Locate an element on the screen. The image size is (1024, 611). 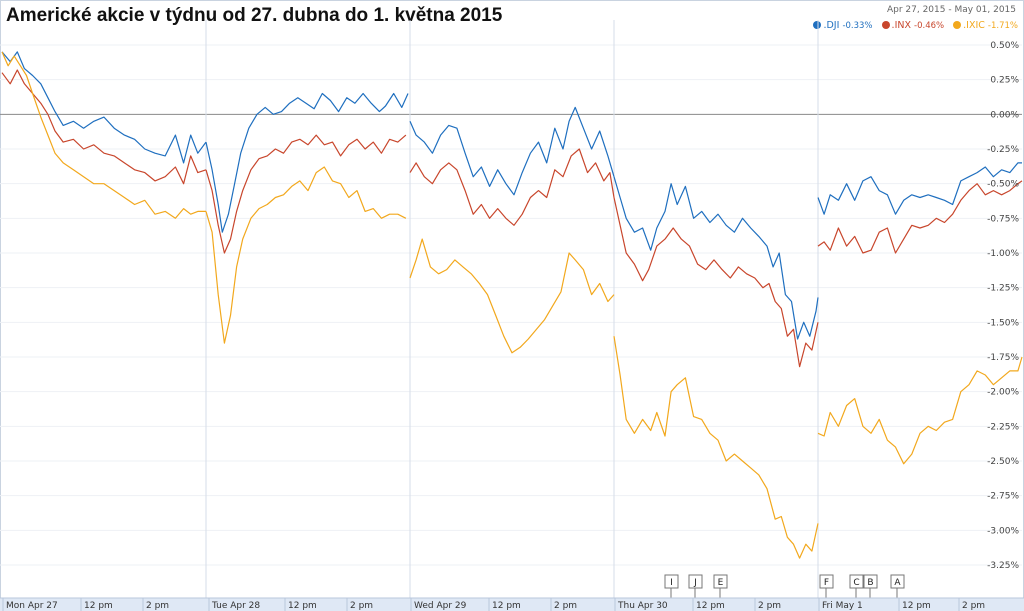
x-tick-label: Tue Apr 28 is located at coordinates (235, 606).